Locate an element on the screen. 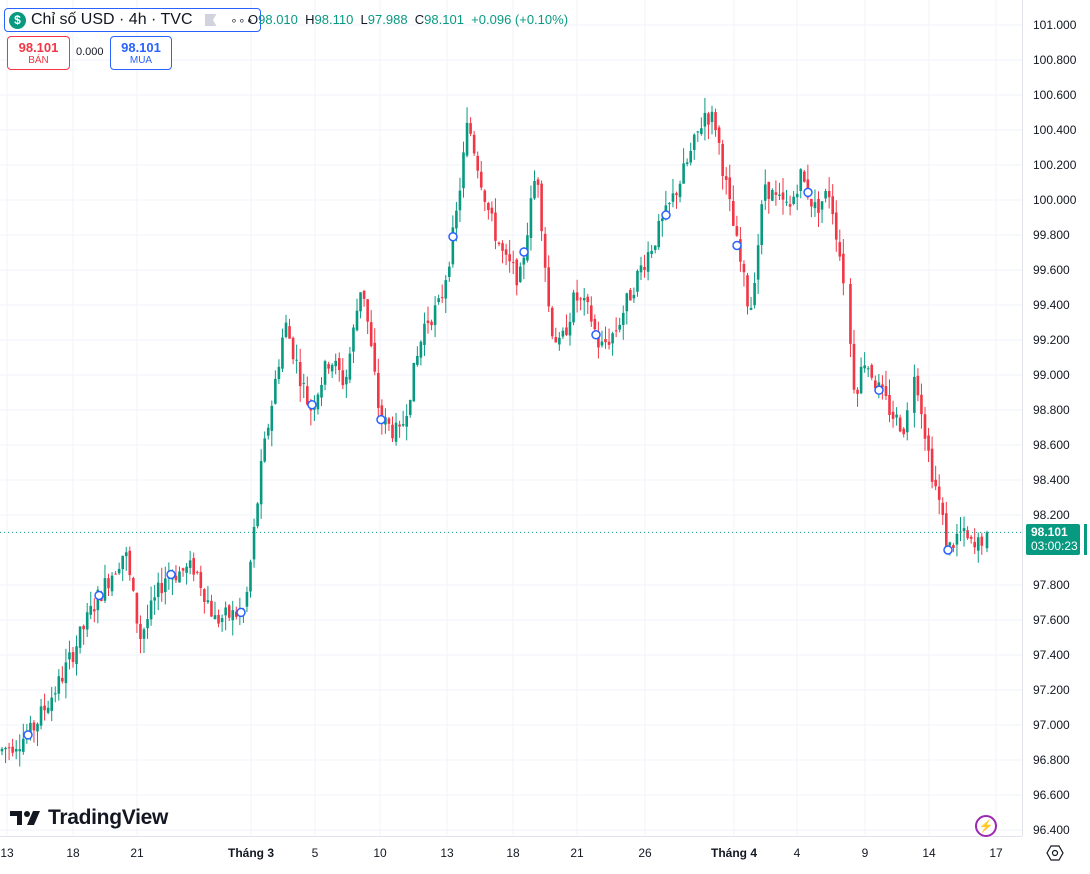 Image resolution: width=1090 pixels, height=874 pixels. open-value: 98.010 is located at coordinates (278, 19).